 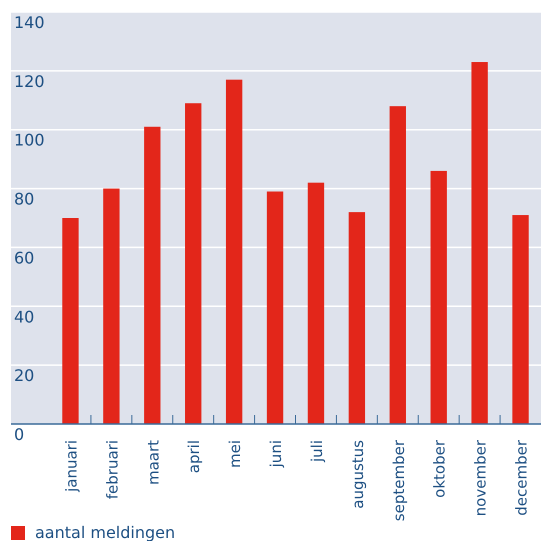 I want to click on x-tick-label: juli, so click(x=317, y=452).